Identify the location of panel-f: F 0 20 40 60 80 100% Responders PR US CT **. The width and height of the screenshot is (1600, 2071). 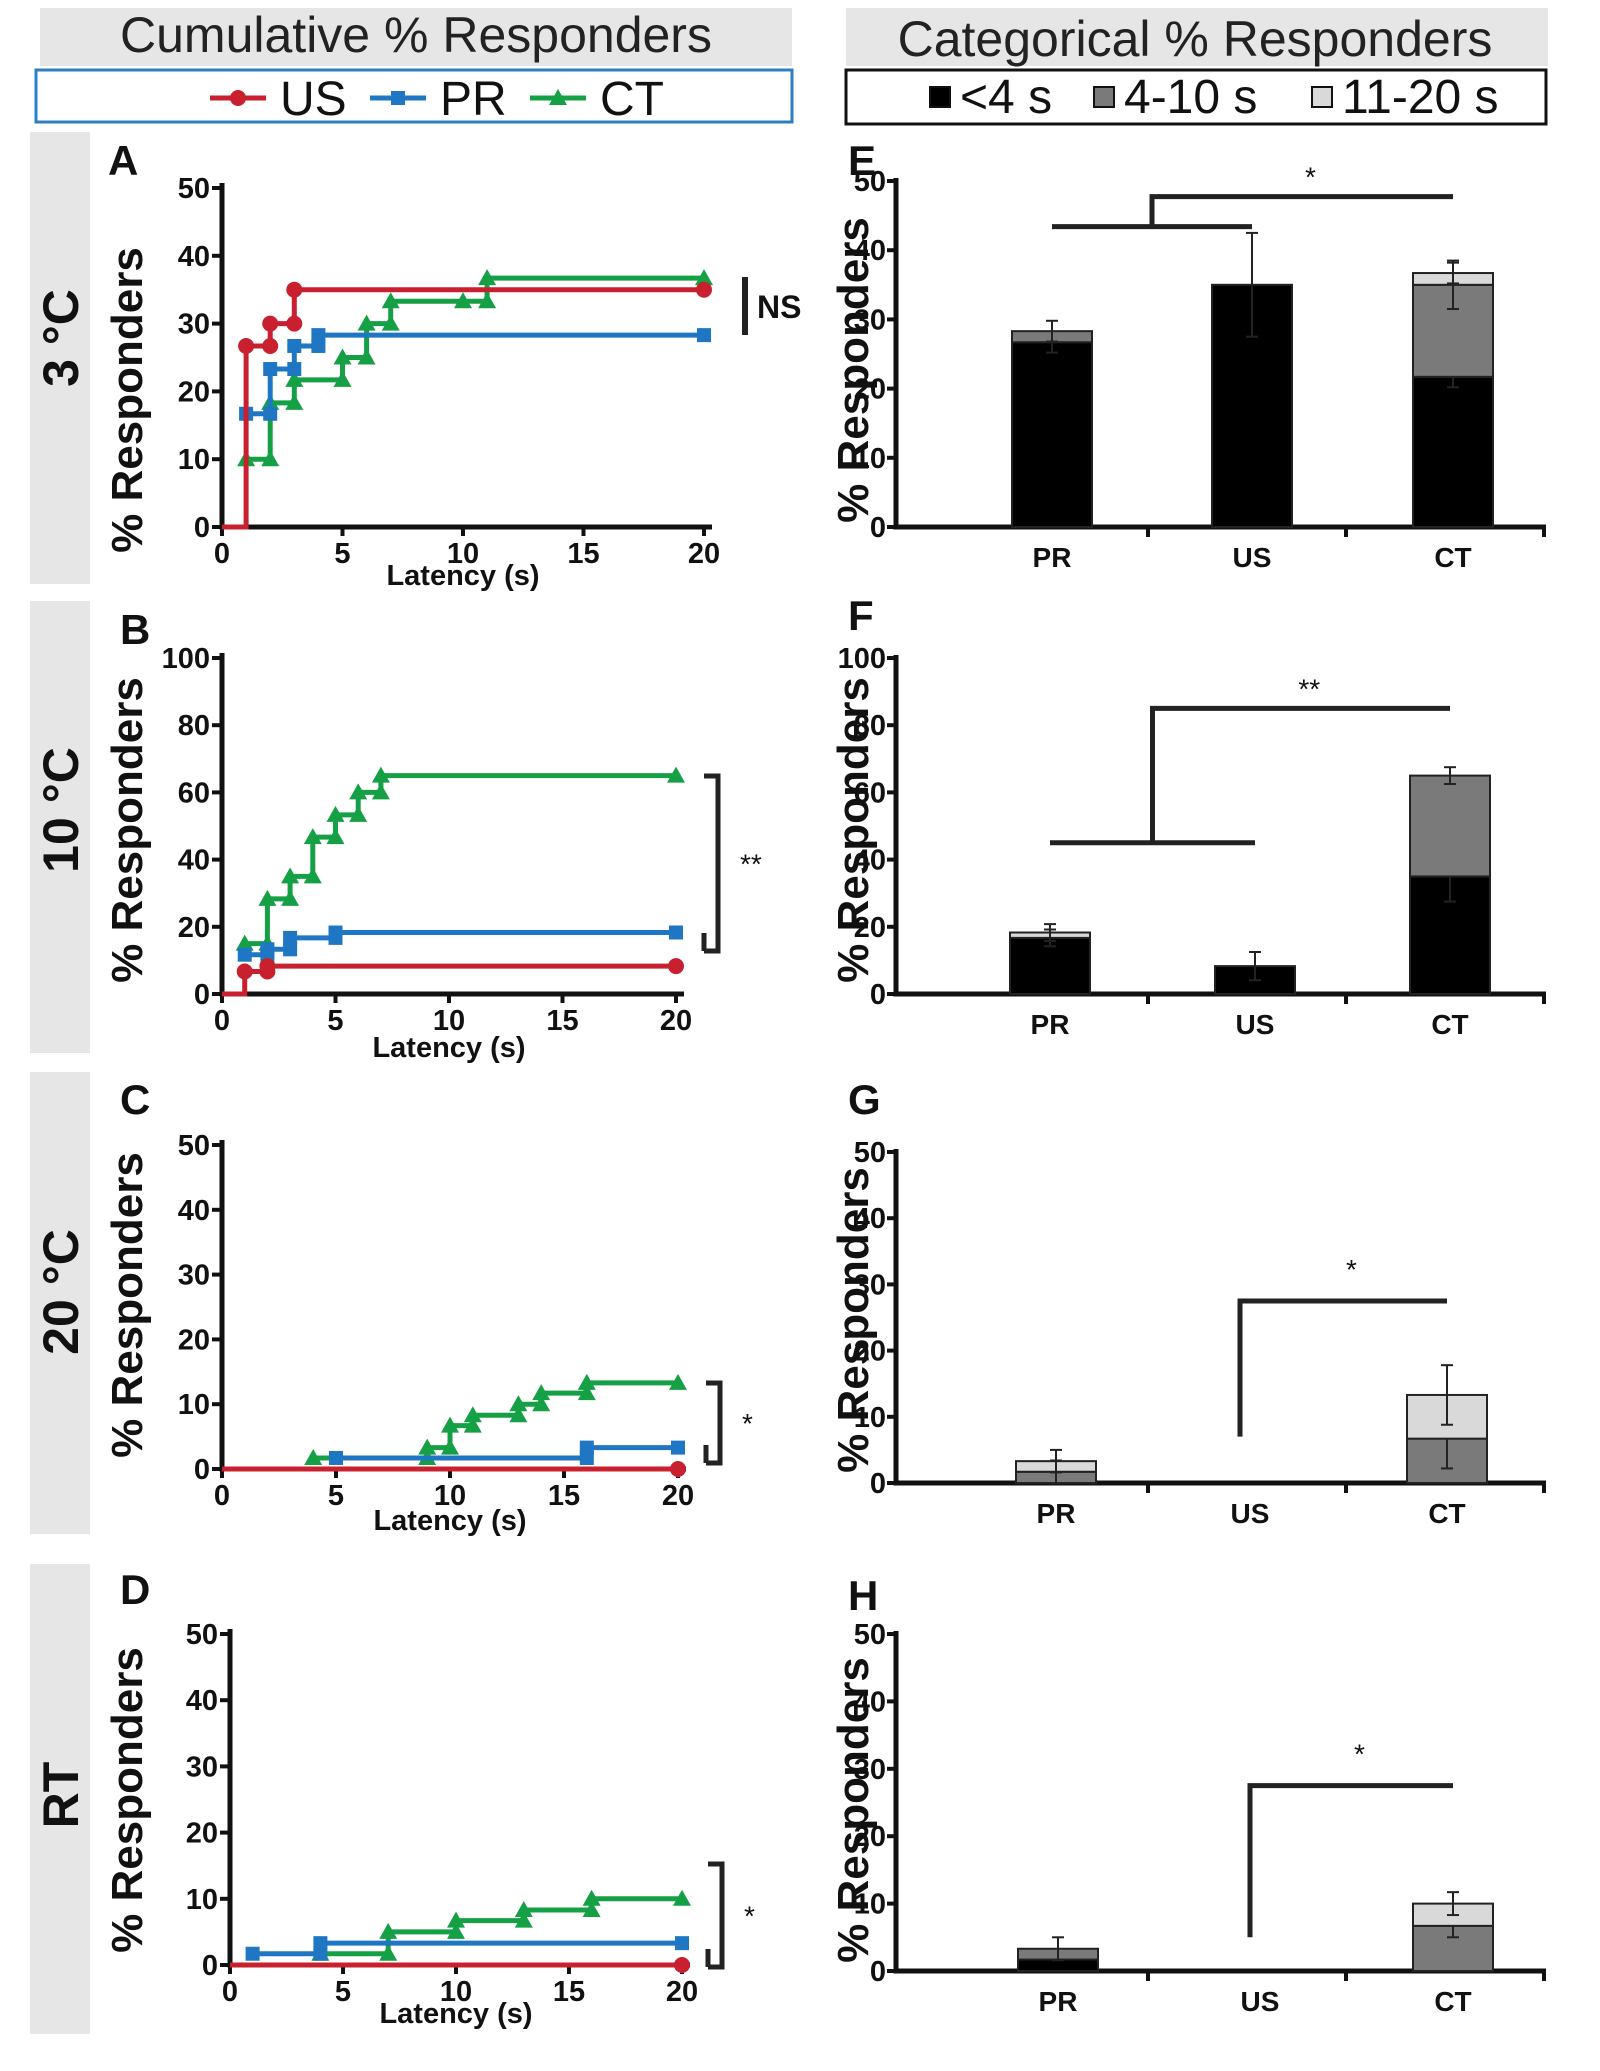
(1187, 816).